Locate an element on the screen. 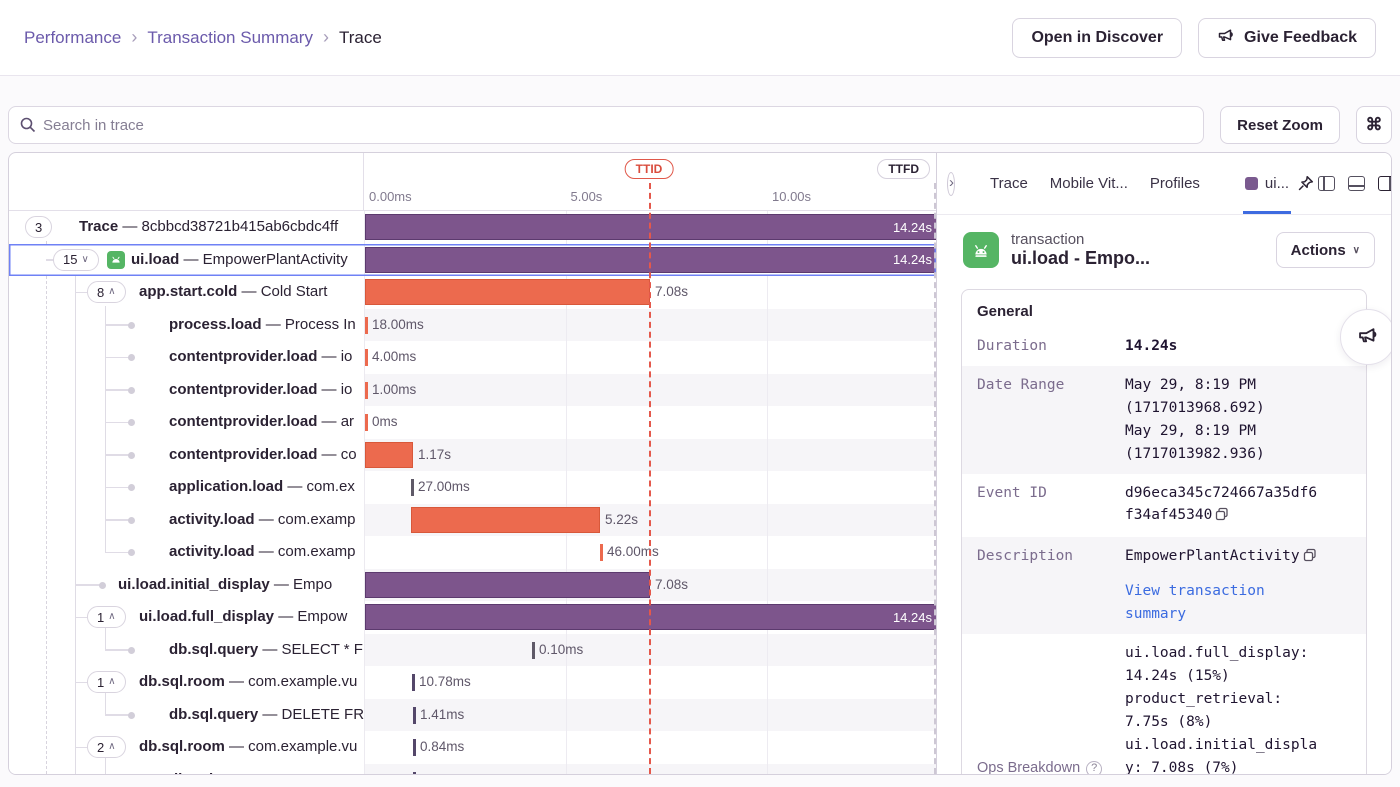 This screenshot has height=787, width=1400. tab-trace: Trace is located at coordinates (1009, 183).